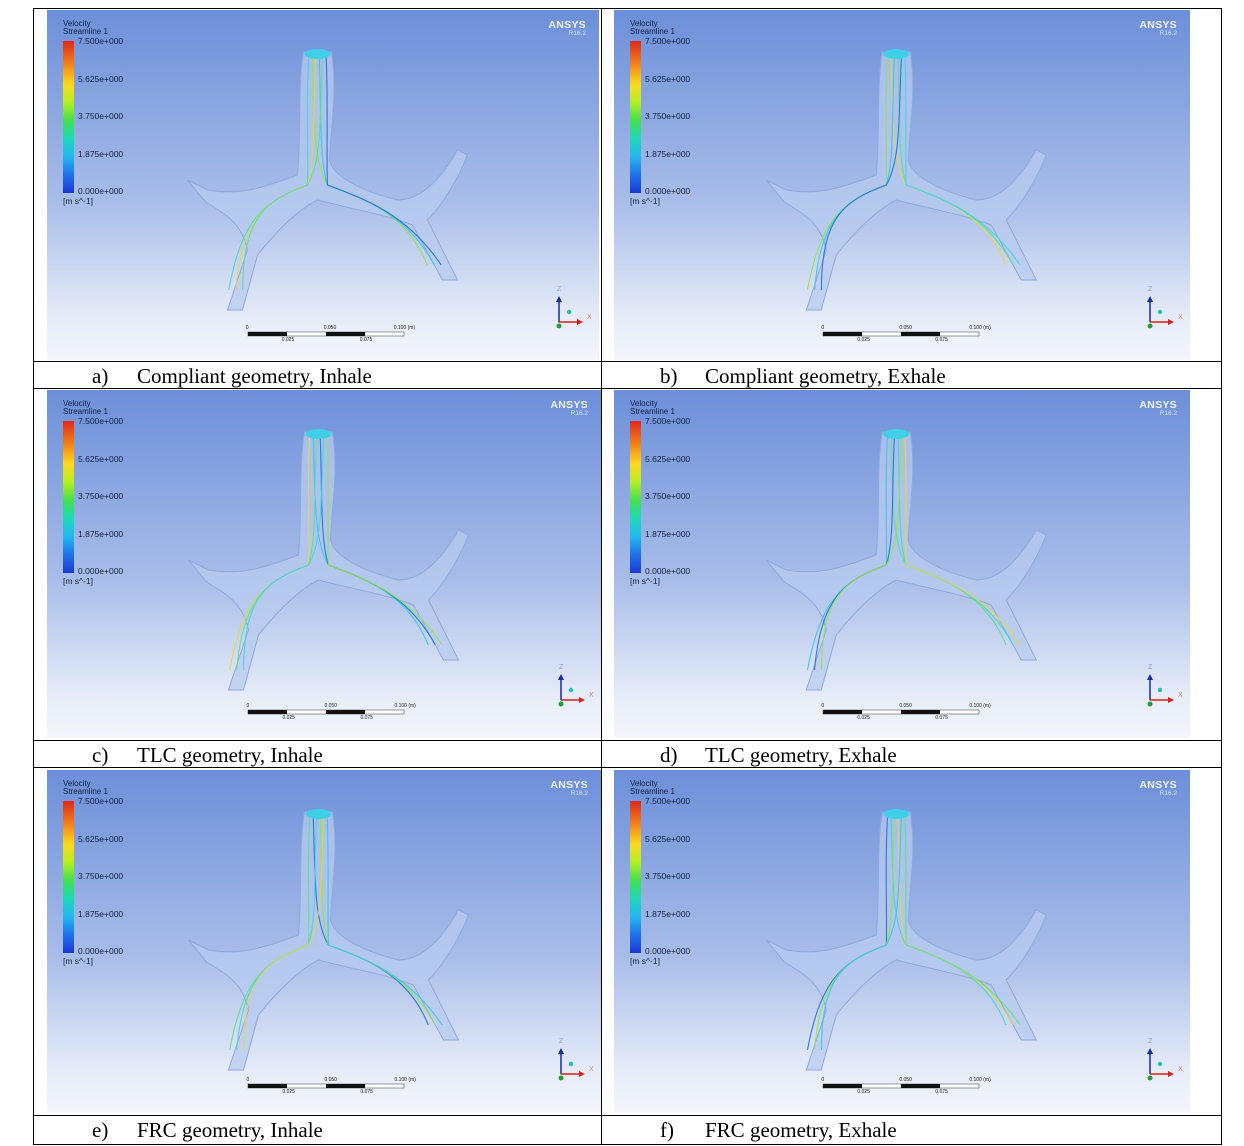  What do you see at coordinates (254, 376) in the screenshot?
I see `caption-text: Compliant geometry, Inhale` at bounding box center [254, 376].